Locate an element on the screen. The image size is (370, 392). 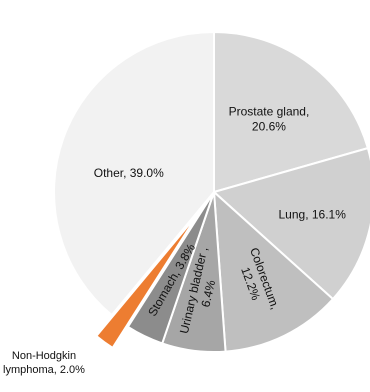
slice-label-line: Prostate gland, is located at coordinates (269, 112).